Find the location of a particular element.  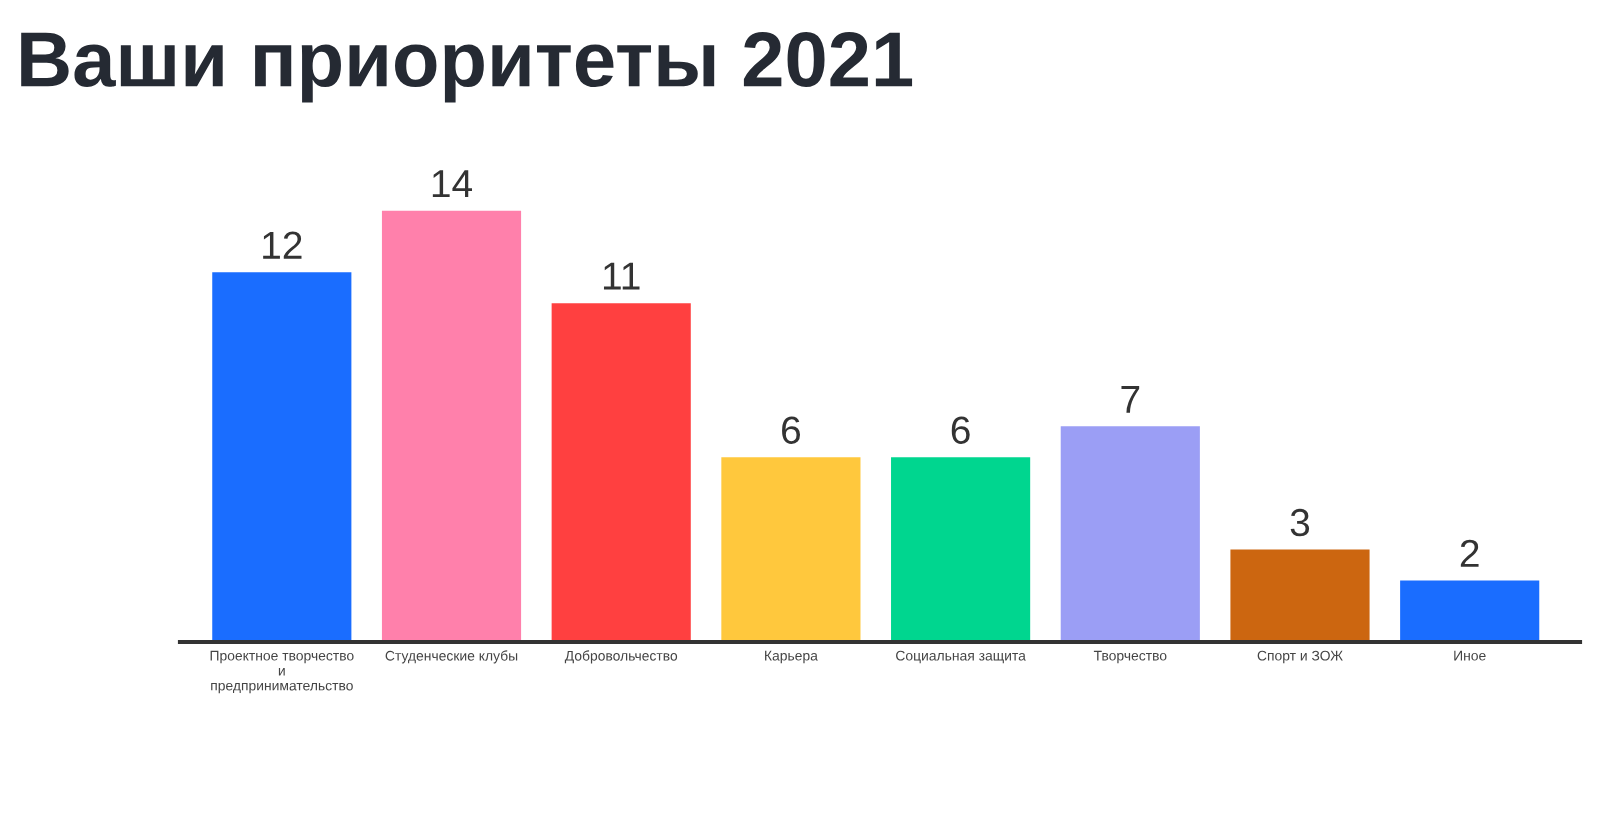

chart-title: Ваши приоритеты 2021 is located at coordinates (467, 67).